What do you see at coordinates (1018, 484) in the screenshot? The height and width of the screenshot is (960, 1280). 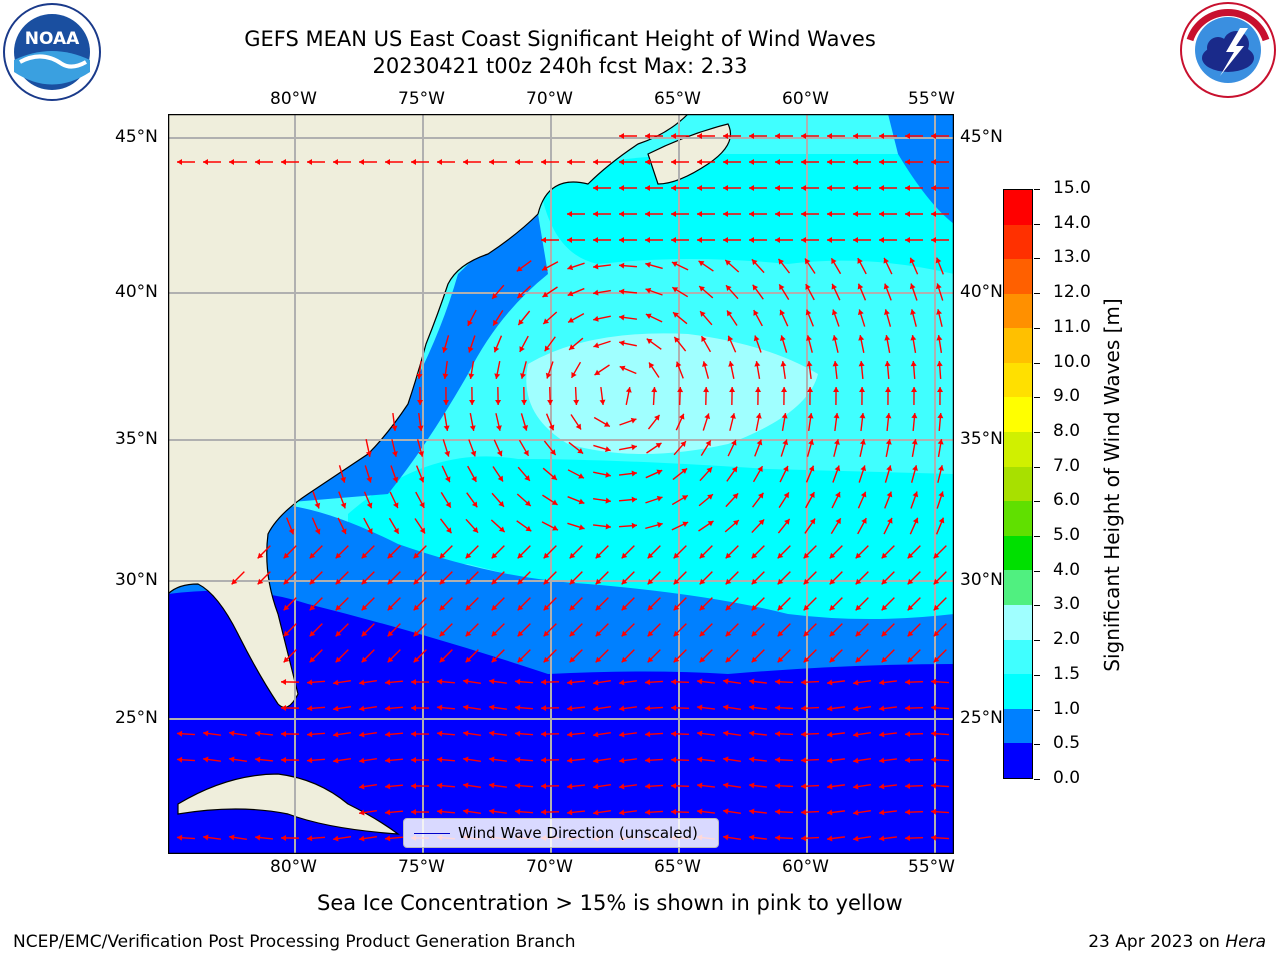 I see `colorbar` at bounding box center [1018, 484].